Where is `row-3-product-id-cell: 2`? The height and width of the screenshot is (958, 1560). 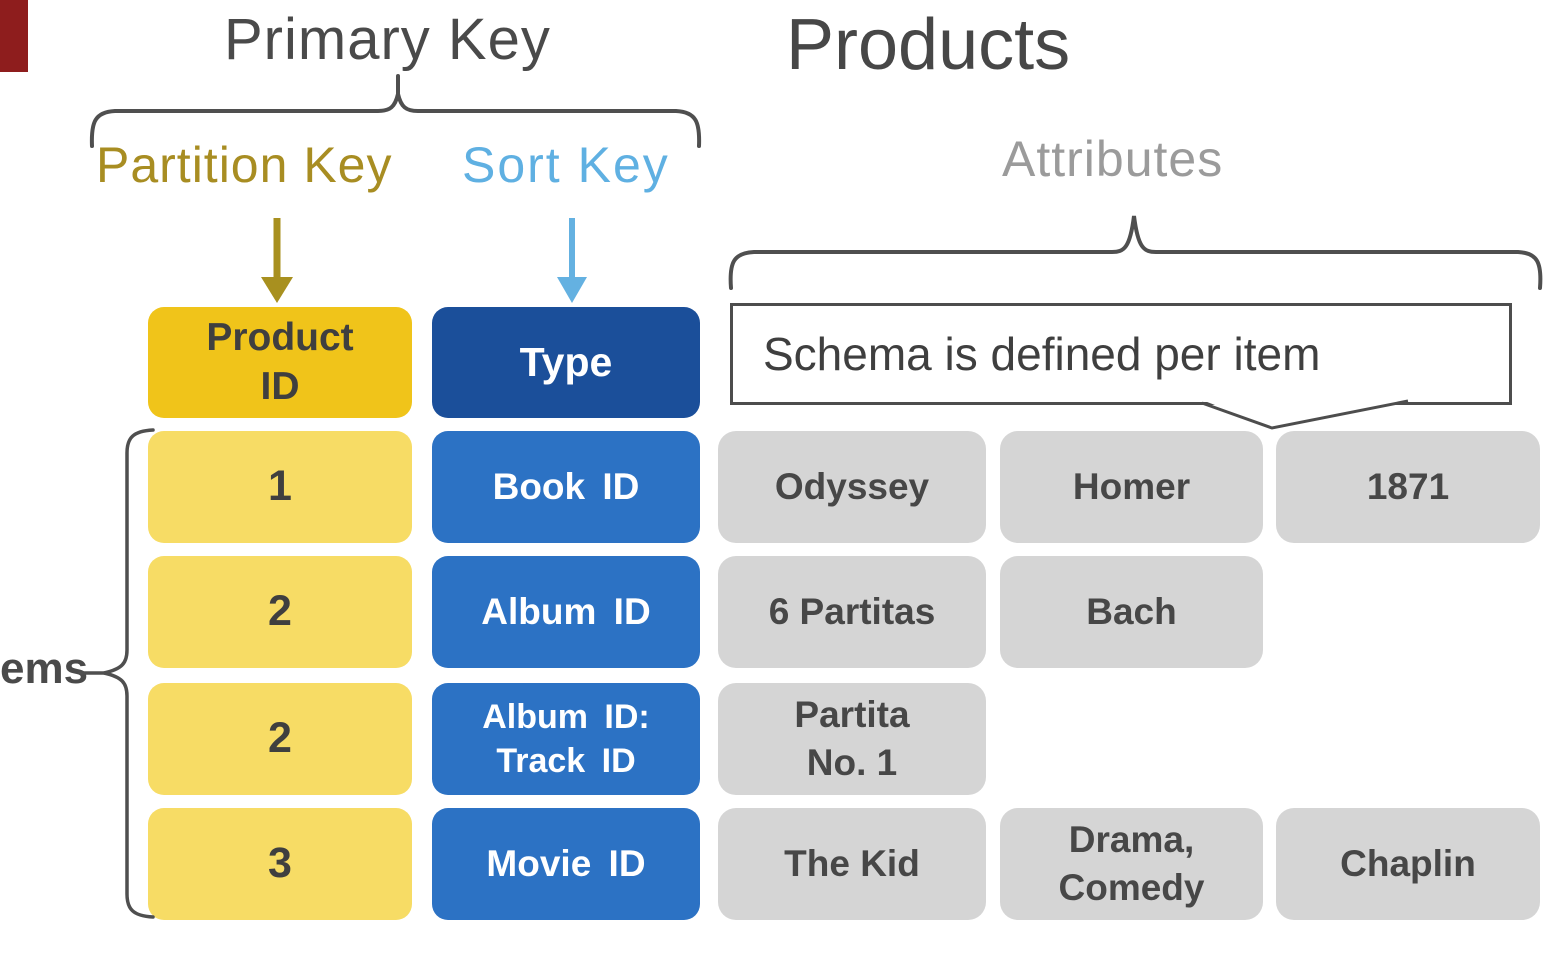 row-3-product-id-cell: 2 is located at coordinates (280, 739).